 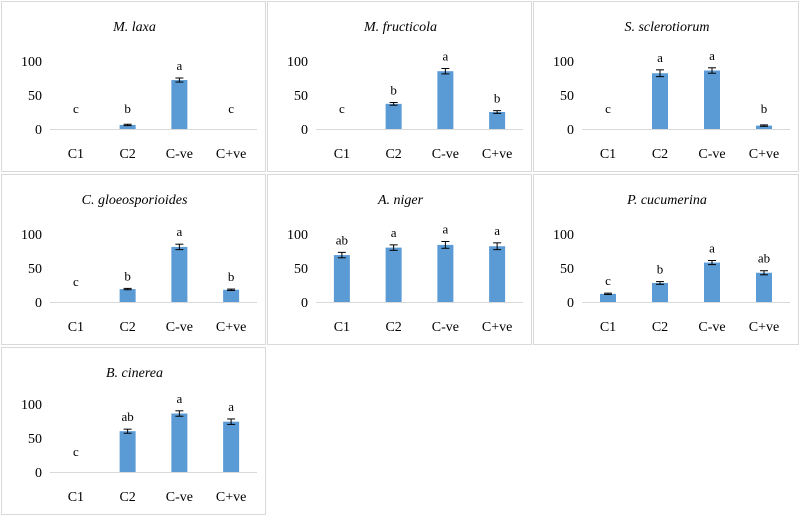 What do you see at coordinates (135, 200) in the screenshot?
I see `chart-title: C. gloeosporioides` at bounding box center [135, 200].